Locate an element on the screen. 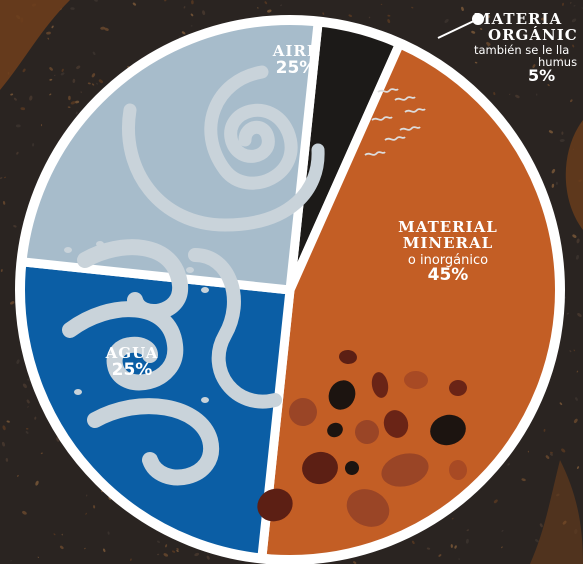 The width and height of the screenshot is (583, 564). slice-label-mineral: MATERIAL MINERAL o inorgánico 45% is located at coordinates (448, 251).